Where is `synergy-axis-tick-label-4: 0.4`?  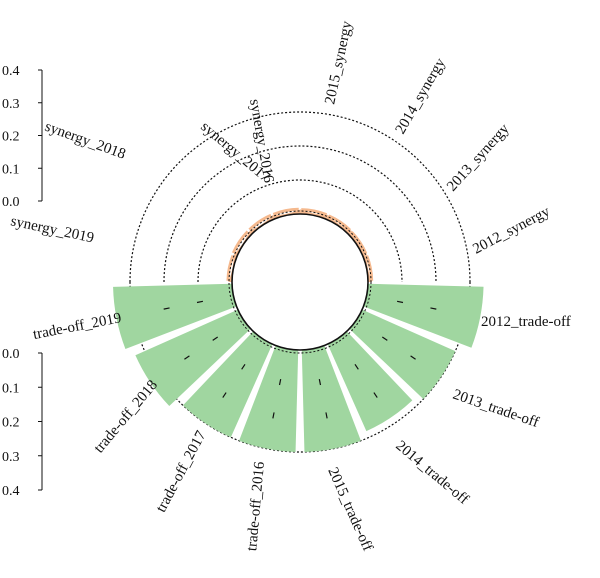 synergy-axis-tick-label-4: 0.4 is located at coordinates (11, 71).